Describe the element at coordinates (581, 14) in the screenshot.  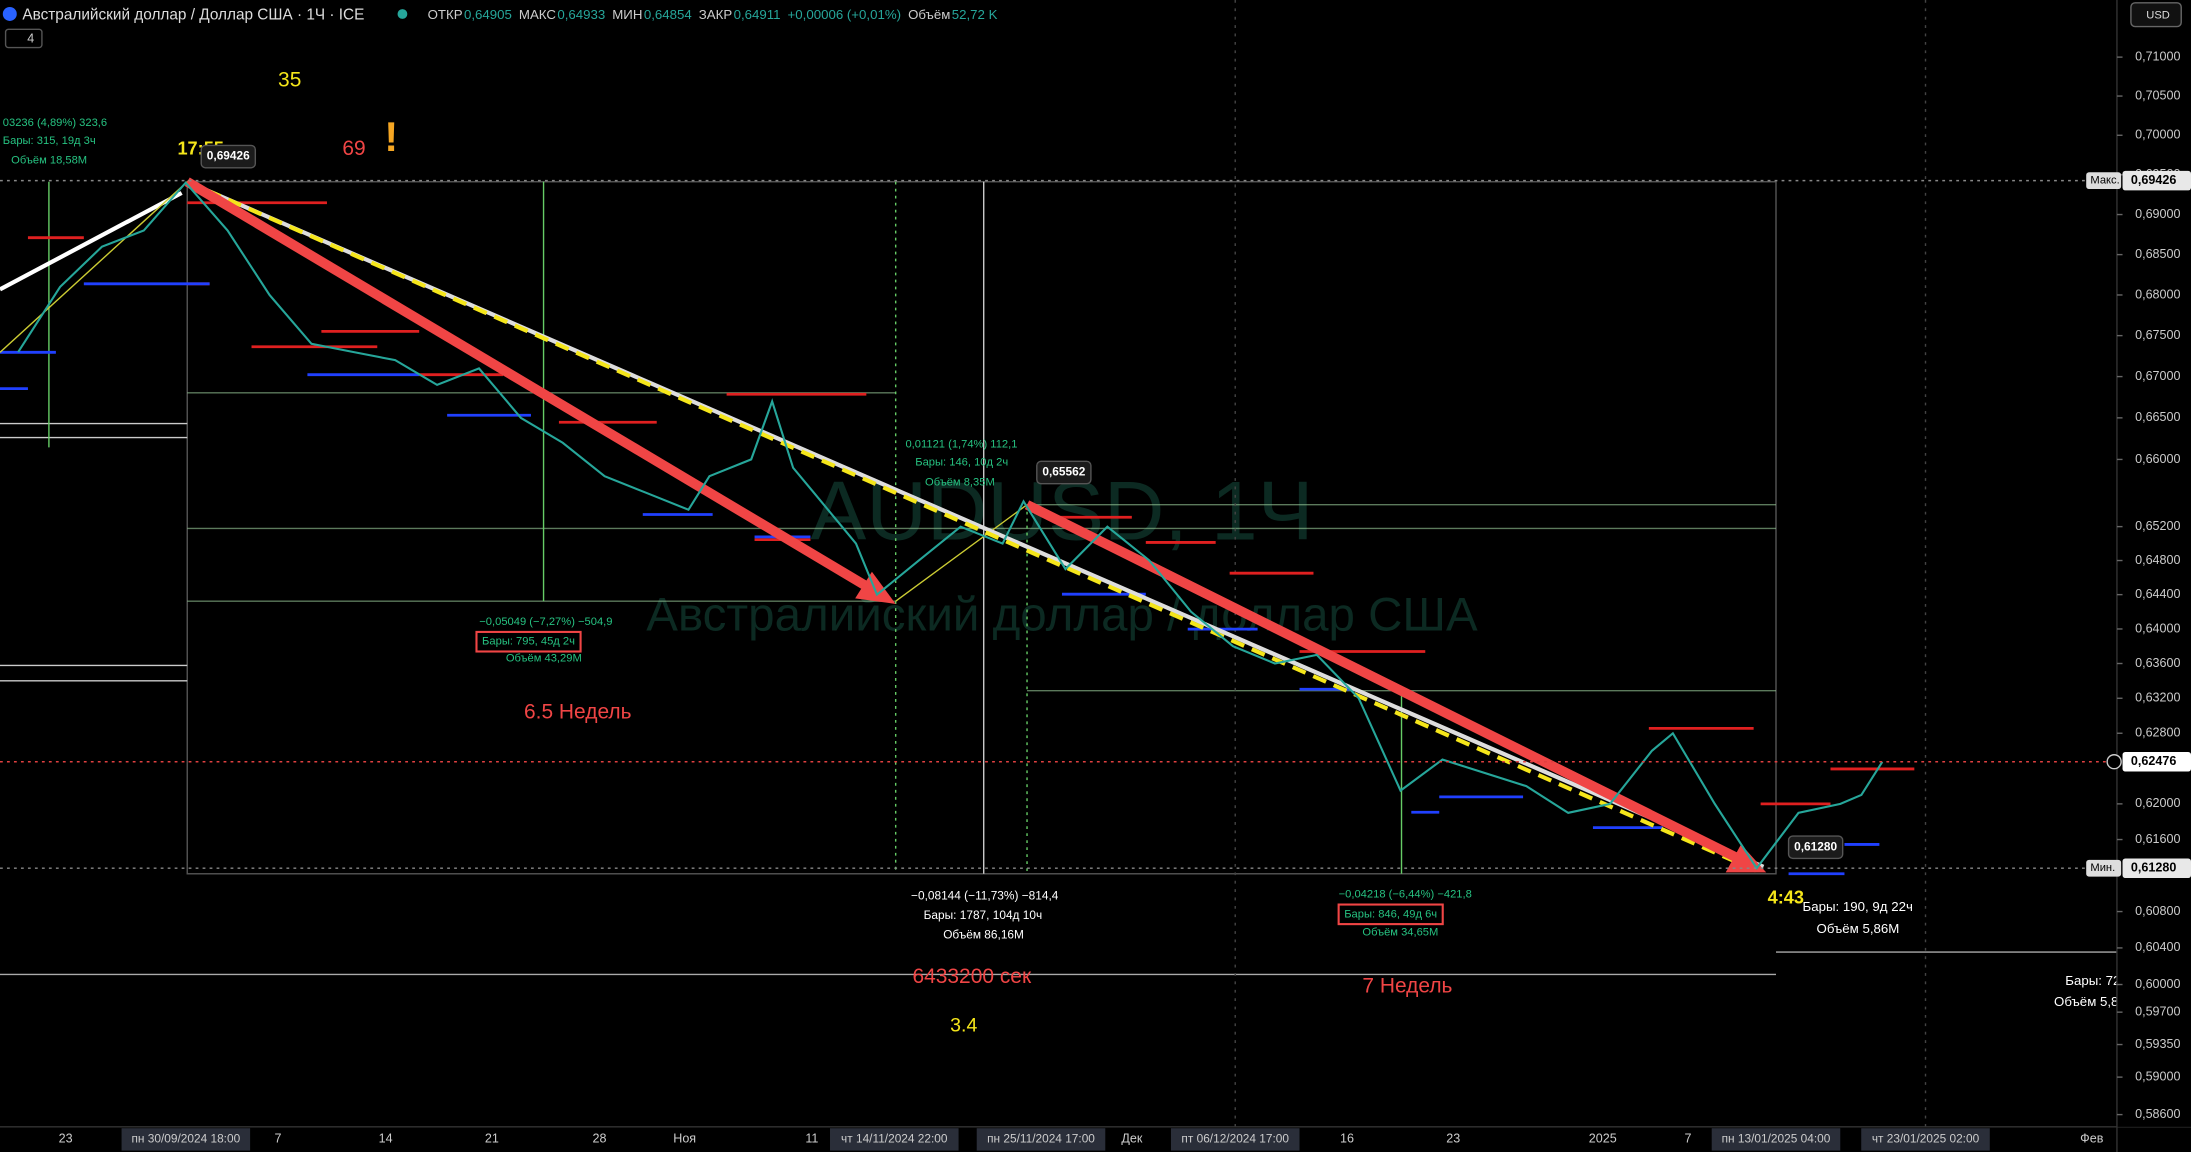
I see `ohlc-item: 0,64933` at that location.